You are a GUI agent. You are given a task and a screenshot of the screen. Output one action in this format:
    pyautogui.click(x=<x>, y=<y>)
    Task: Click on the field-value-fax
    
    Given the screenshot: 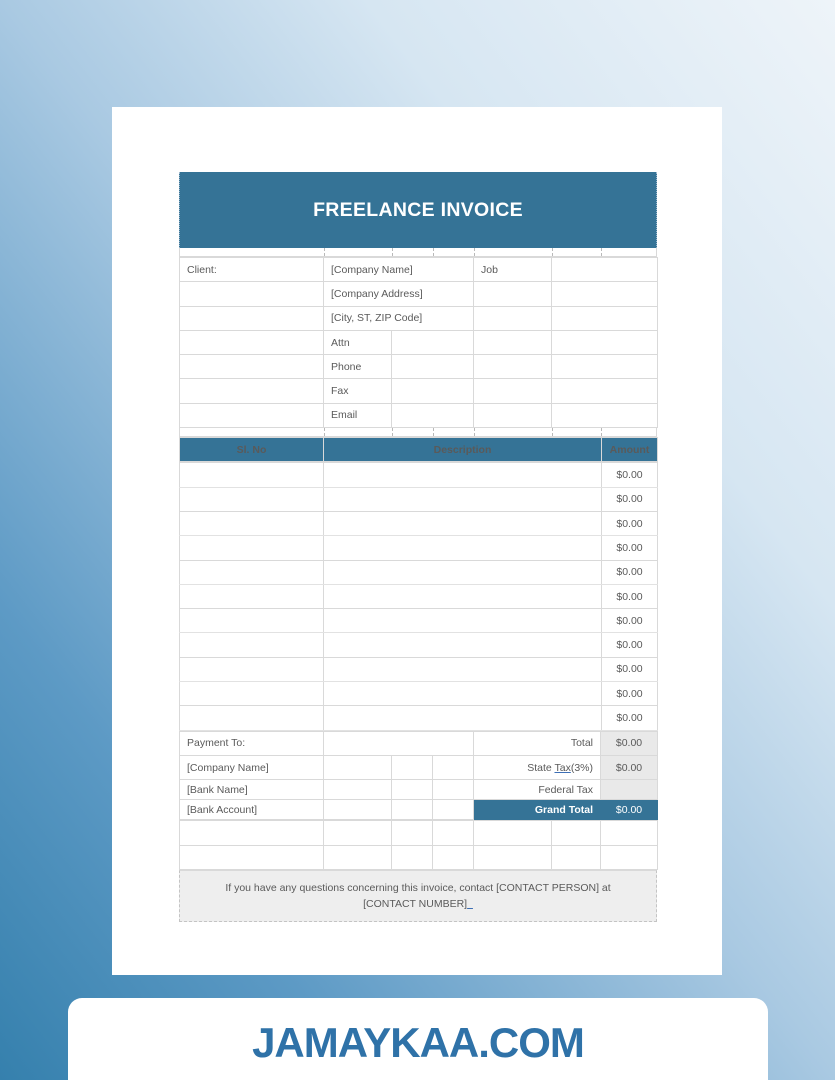 What is the action you would take?
    pyautogui.click(x=432, y=391)
    